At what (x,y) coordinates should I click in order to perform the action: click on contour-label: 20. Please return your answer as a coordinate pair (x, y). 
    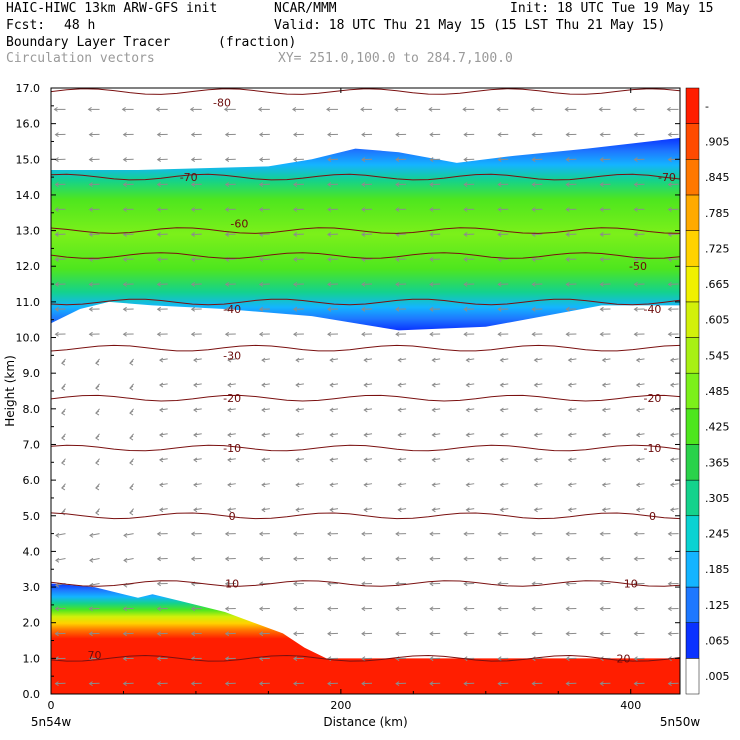
    Looking at the image, I should click on (623, 658).